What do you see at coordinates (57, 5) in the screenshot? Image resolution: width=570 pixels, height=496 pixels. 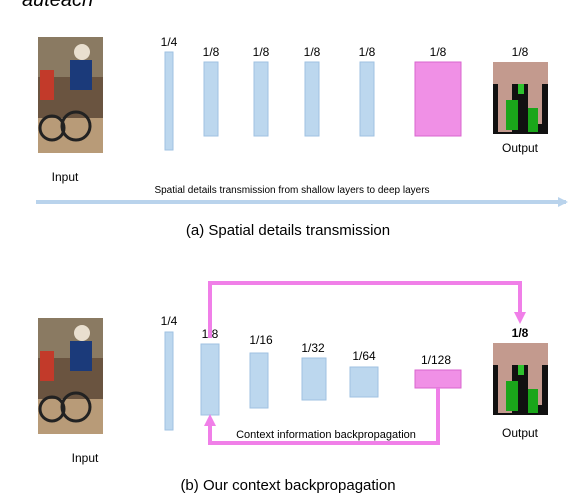 I see `header-fragment: auteach` at bounding box center [57, 5].